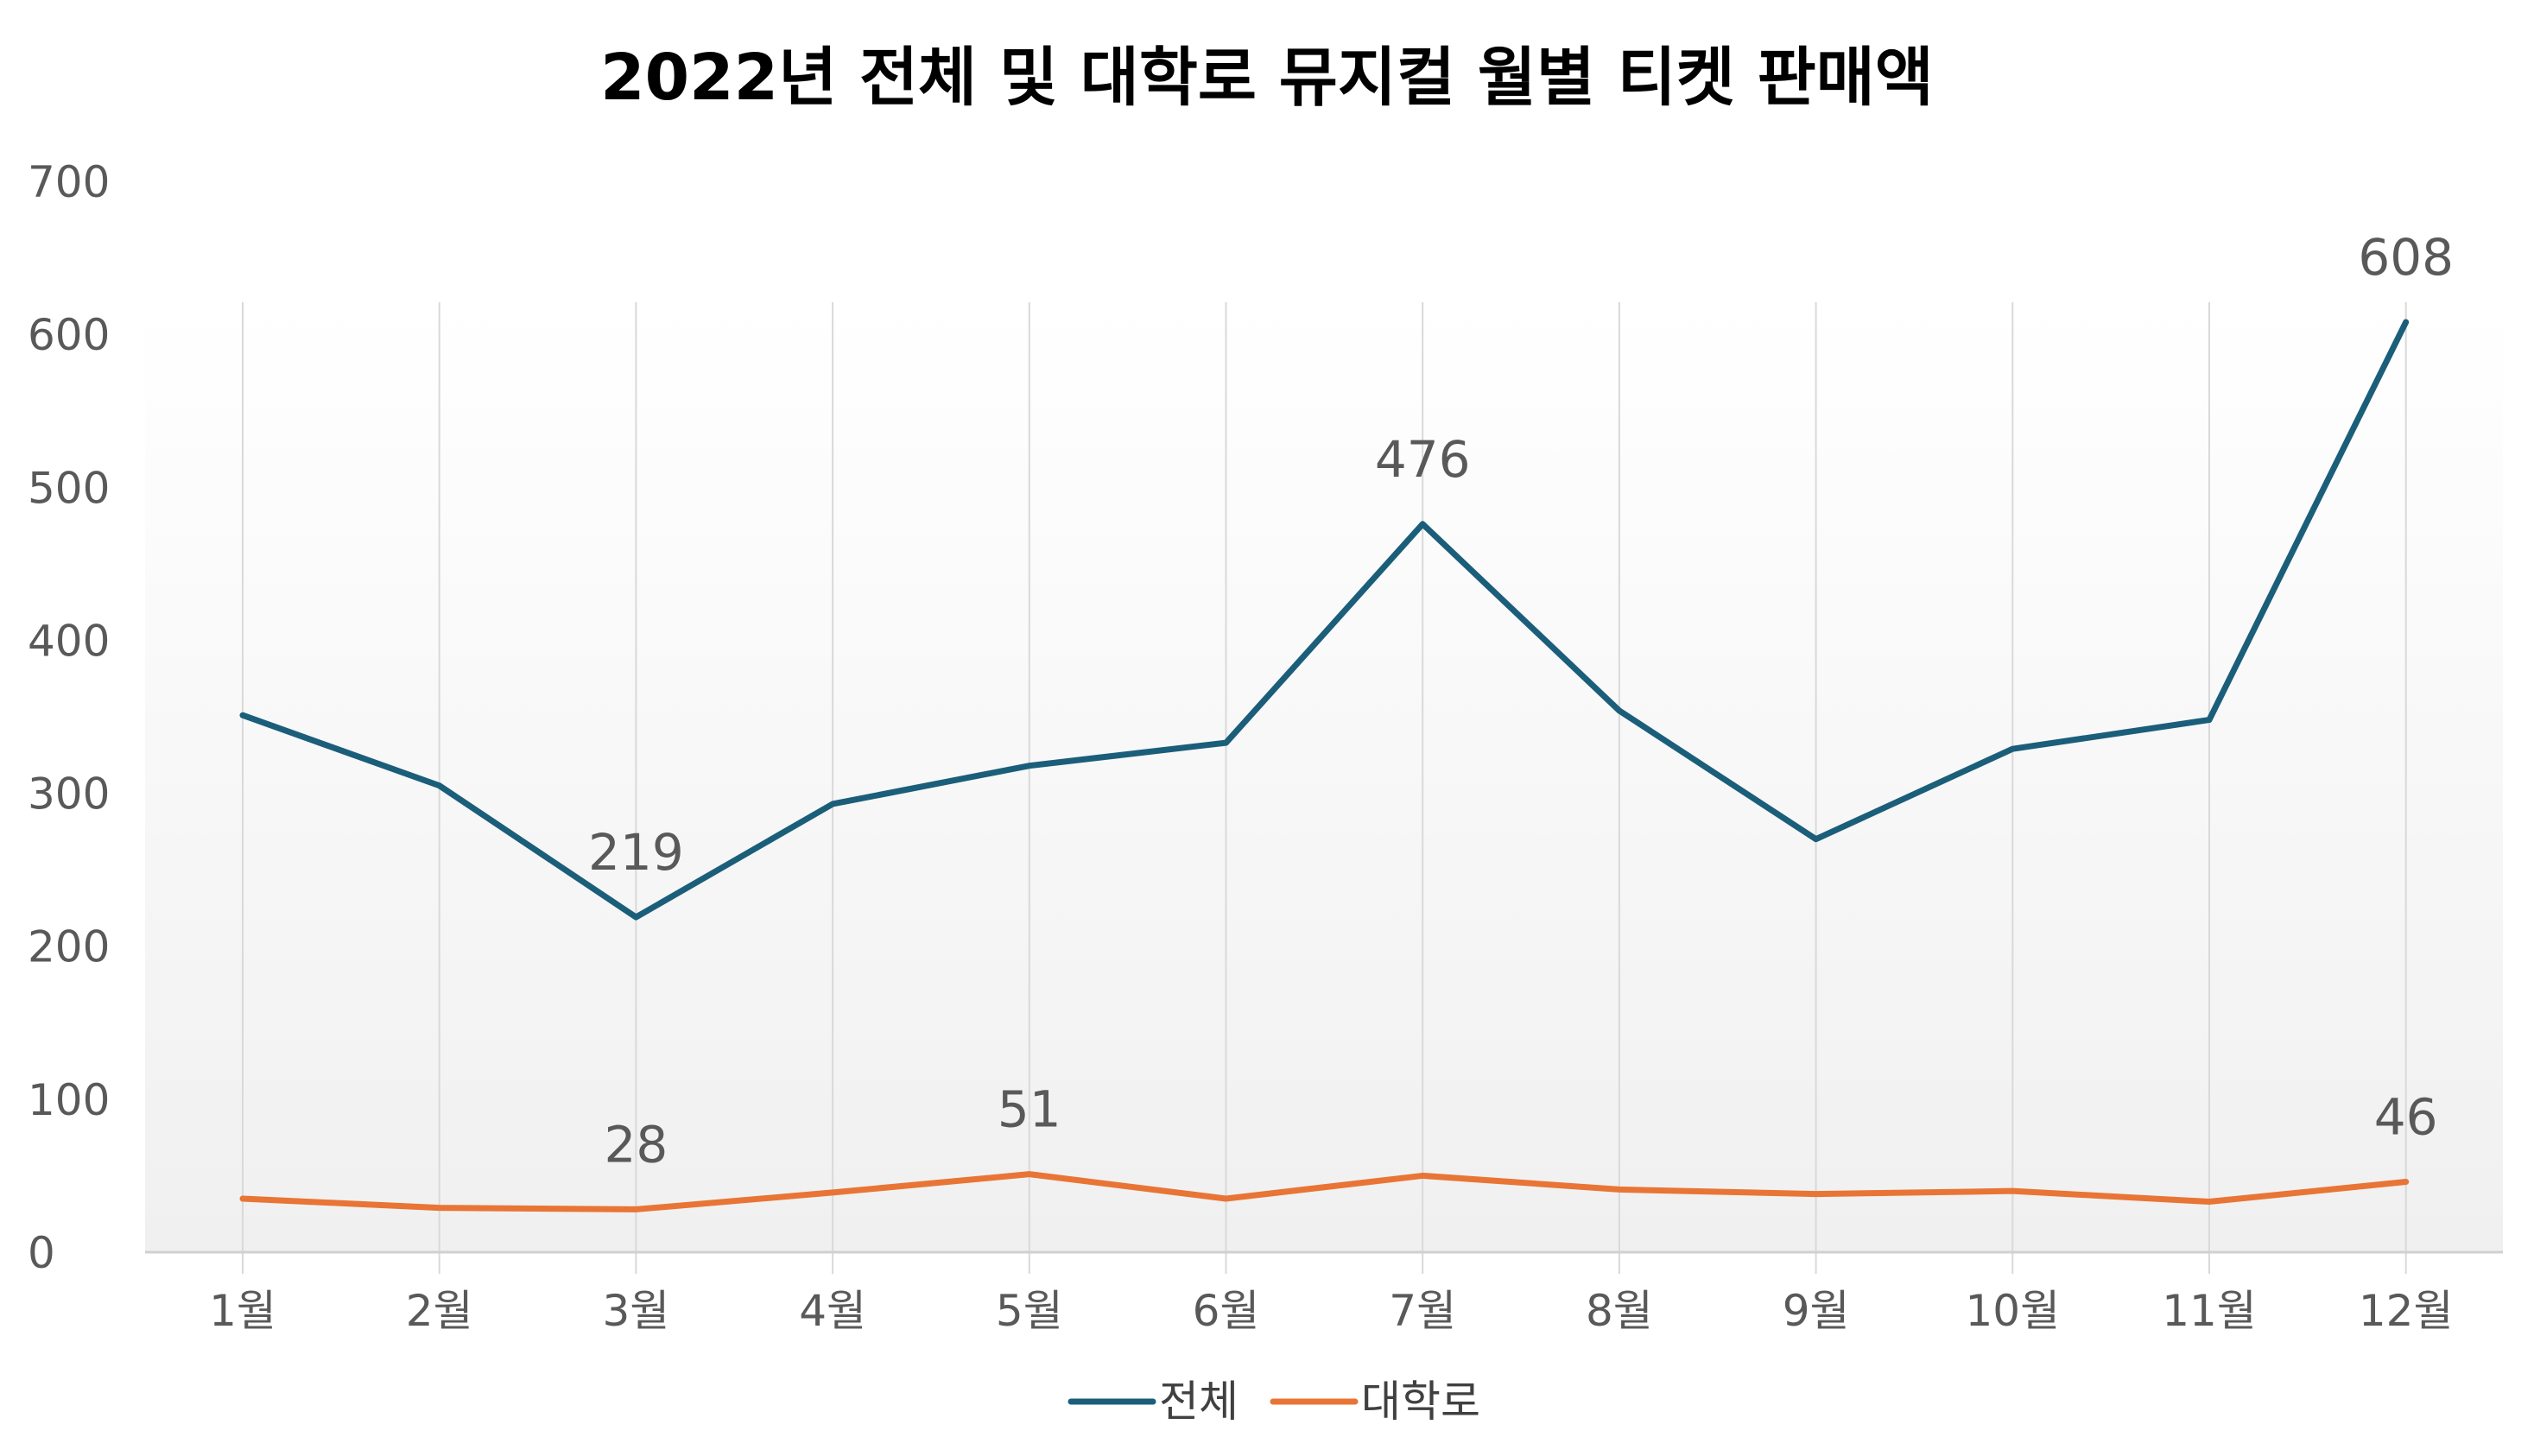 This screenshot has height=1456, width=2534. What do you see at coordinates (636, 853) in the screenshot?
I see `data-label: 219` at bounding box center [636, 853].